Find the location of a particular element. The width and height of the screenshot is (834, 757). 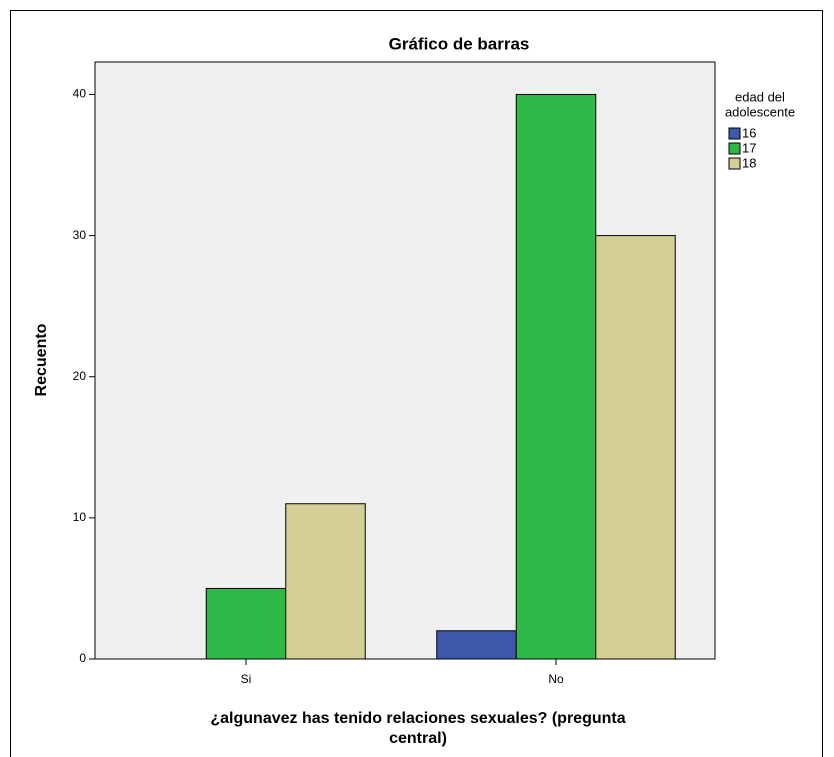

legend-label: 17 is located at coordinates (749, 147).